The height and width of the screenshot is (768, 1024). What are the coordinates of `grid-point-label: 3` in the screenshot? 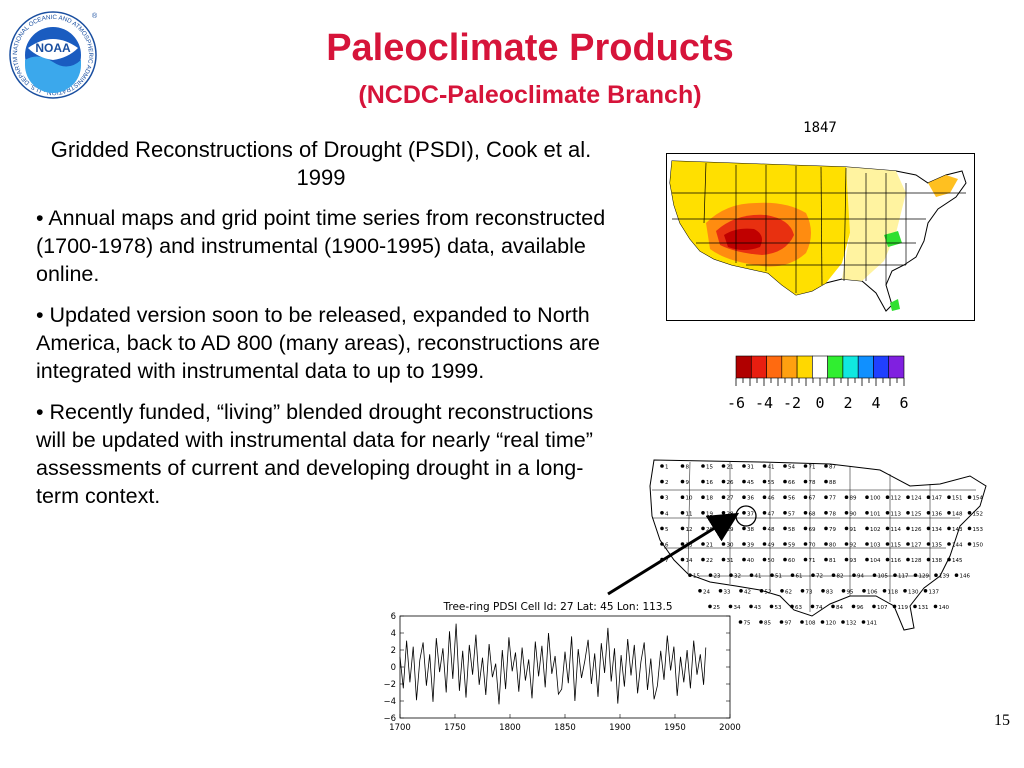 It's located at (667, 499).